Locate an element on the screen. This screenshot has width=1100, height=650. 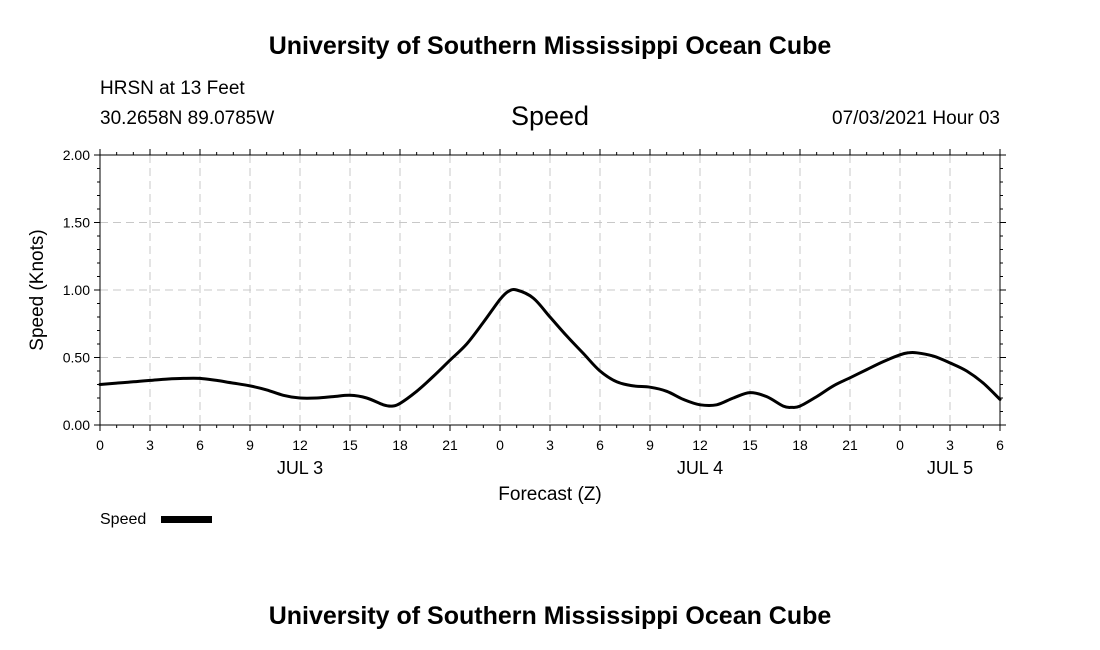
x-tick-labels: 0 3 6 9 12 15 18 21 0 3 6 9 12 15 18 21 0 3 6 is located at coordinates (550, 445).